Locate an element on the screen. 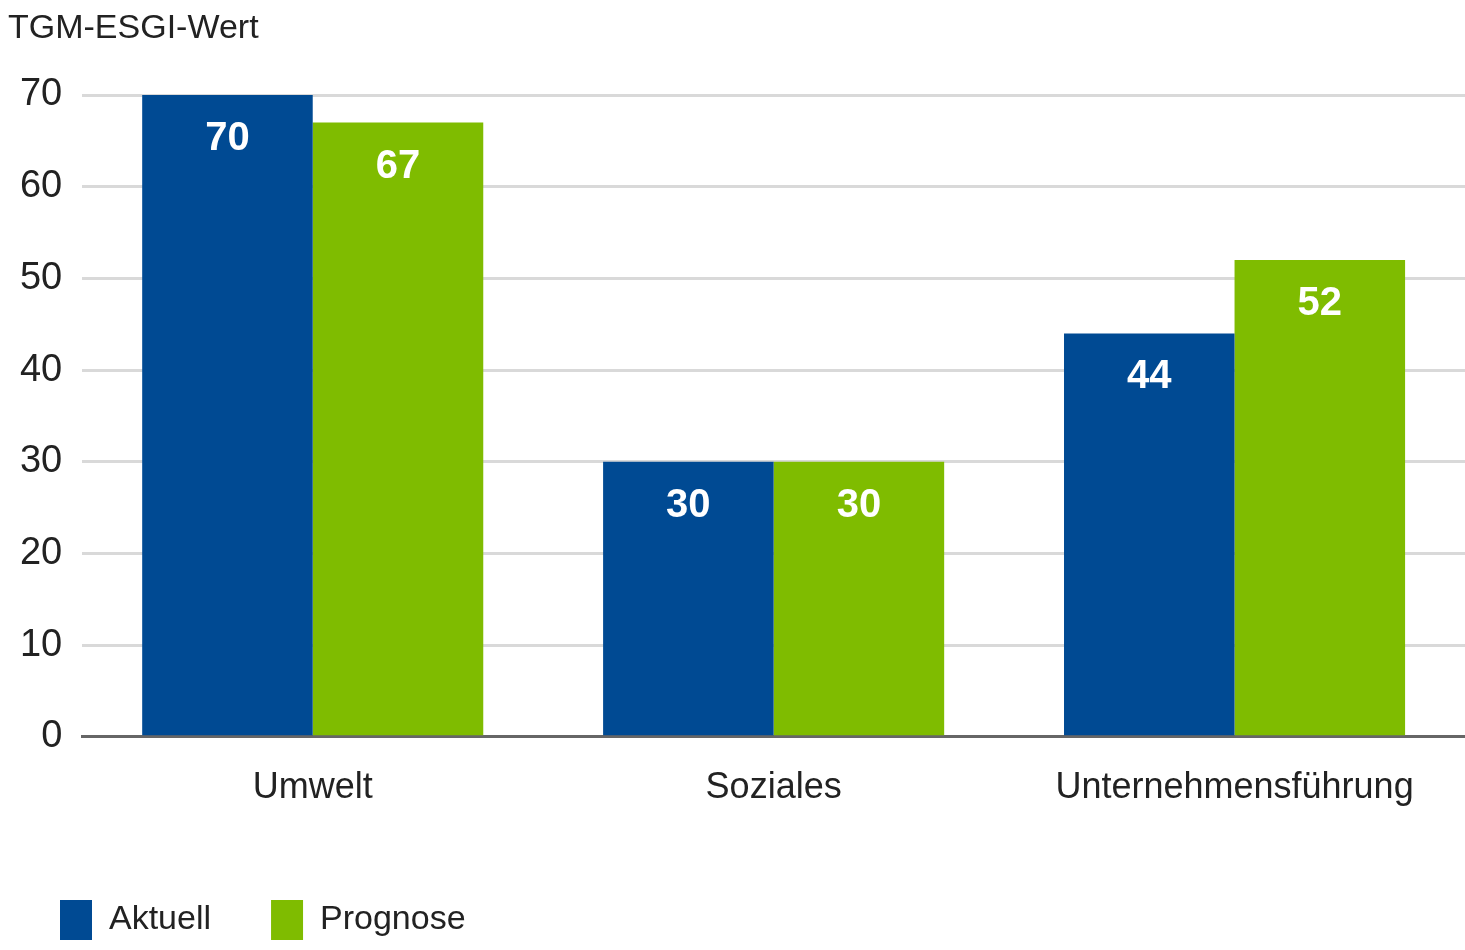  y-tick-label: 10 is located at coordinates (41, 642).